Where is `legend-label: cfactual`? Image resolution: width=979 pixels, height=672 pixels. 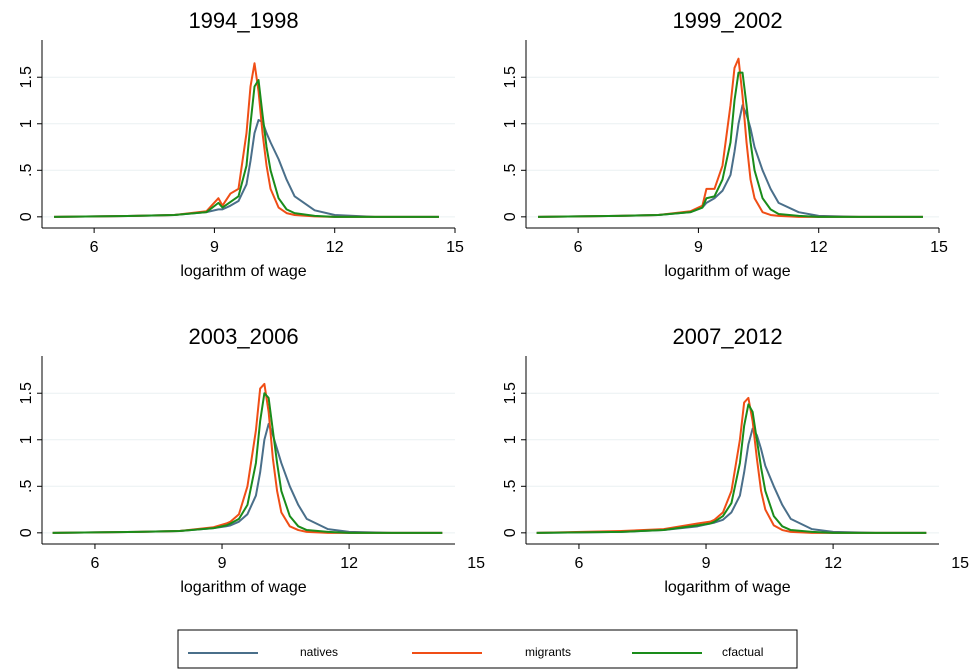
legend-label: cfactual is located at coordinates (742, 652).